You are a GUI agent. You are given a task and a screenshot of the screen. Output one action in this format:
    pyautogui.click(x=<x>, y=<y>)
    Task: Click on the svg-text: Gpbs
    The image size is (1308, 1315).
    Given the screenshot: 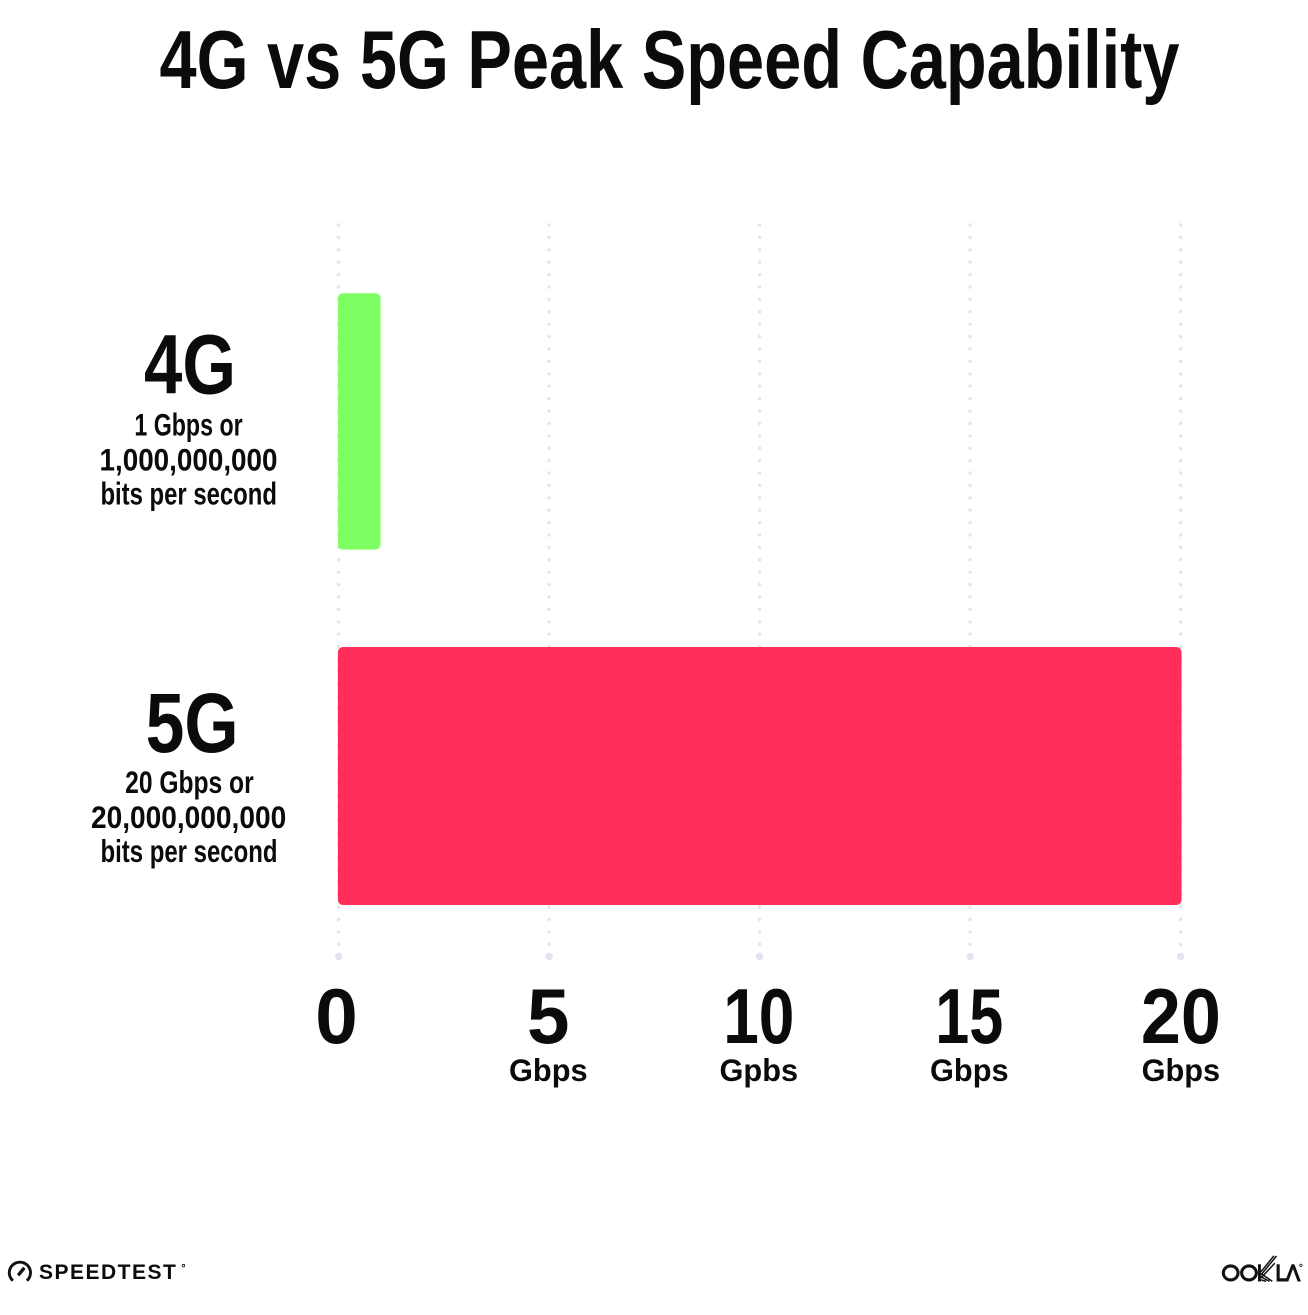 What is the action you would take?
    pyautogui.click(x=759, y=1070)
    